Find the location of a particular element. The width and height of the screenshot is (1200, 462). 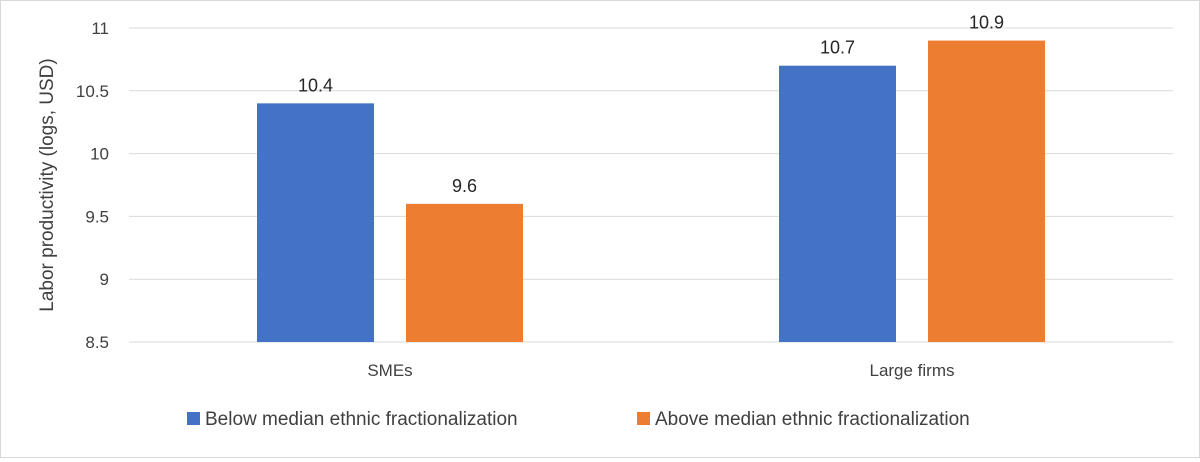

x-tick-label: SMEs is located at coordinates (389, 370).